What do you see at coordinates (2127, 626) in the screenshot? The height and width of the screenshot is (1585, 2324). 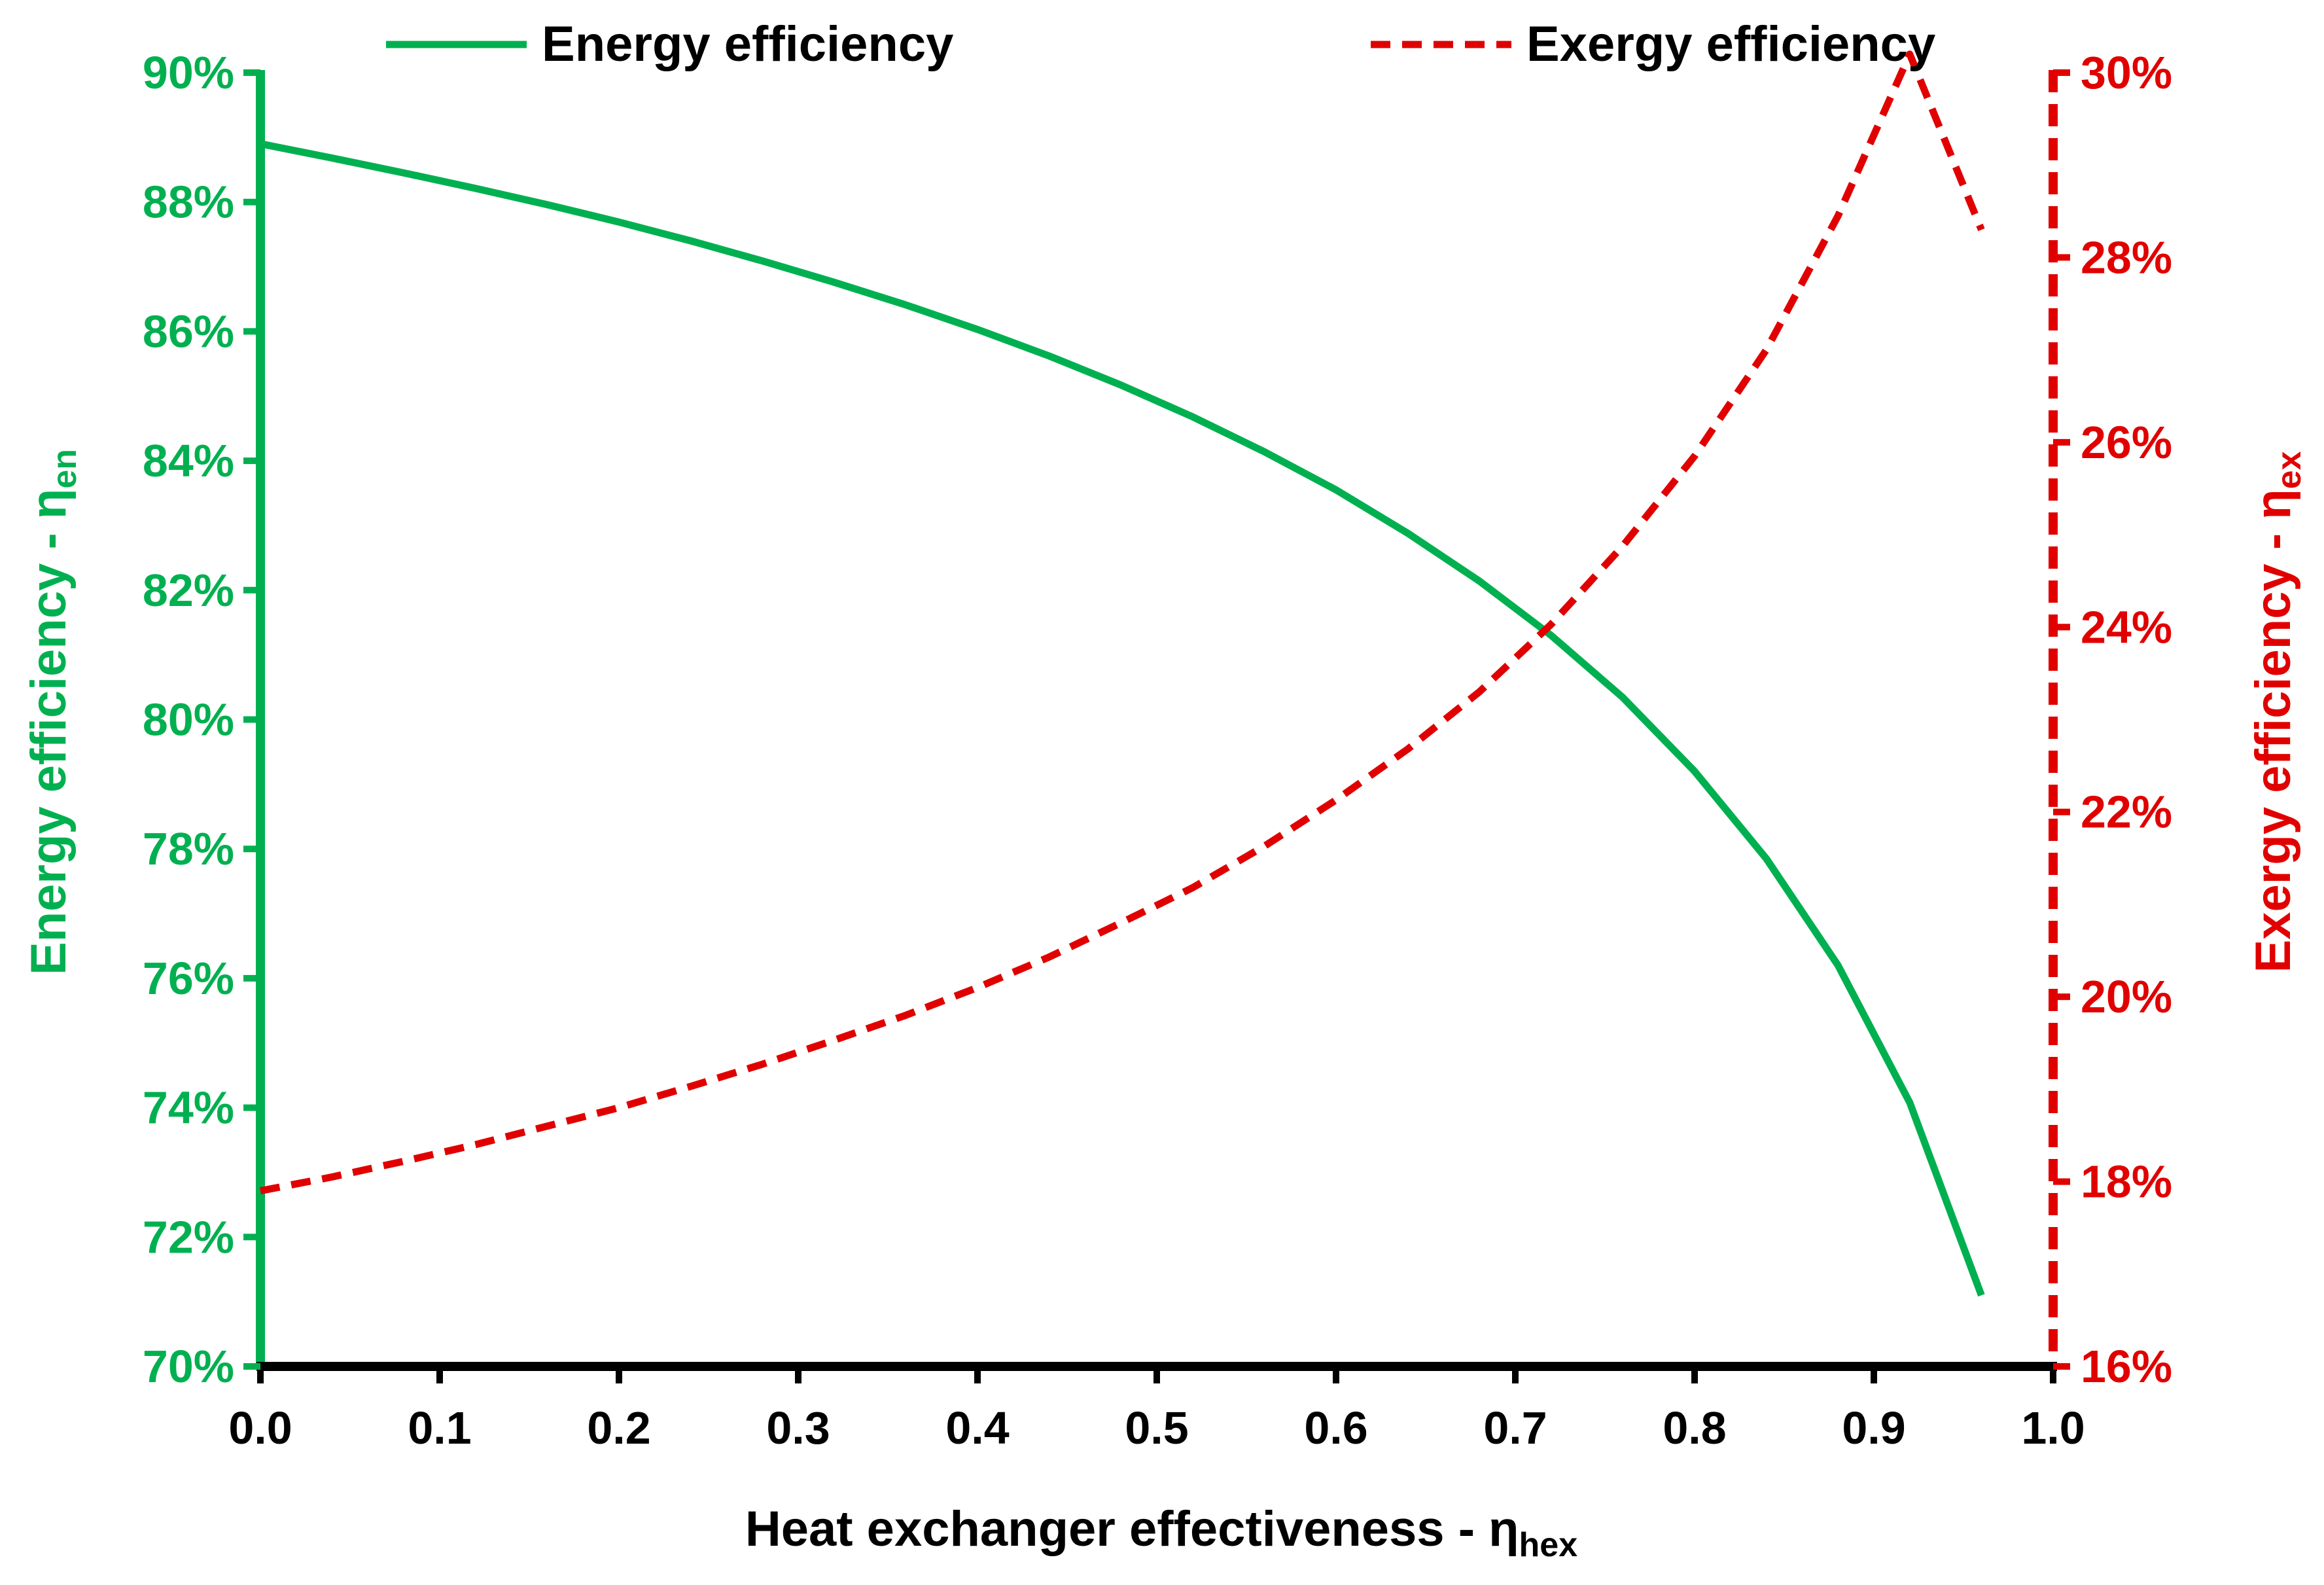 I see `right-y-tick-label: 24%` at bounding box center [2127, 626].